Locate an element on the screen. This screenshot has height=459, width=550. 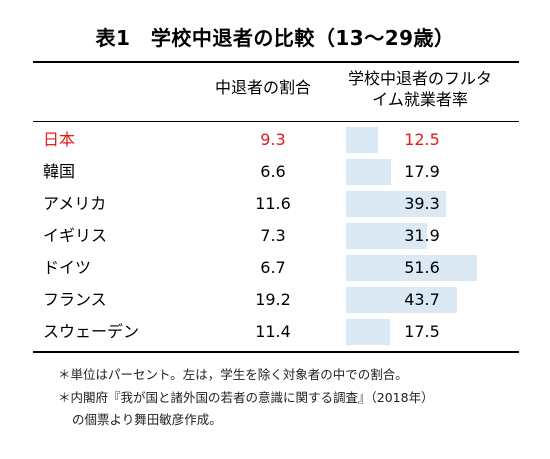
table-row: フランス 19.2 43.7 is located at coordinates (276, 300).